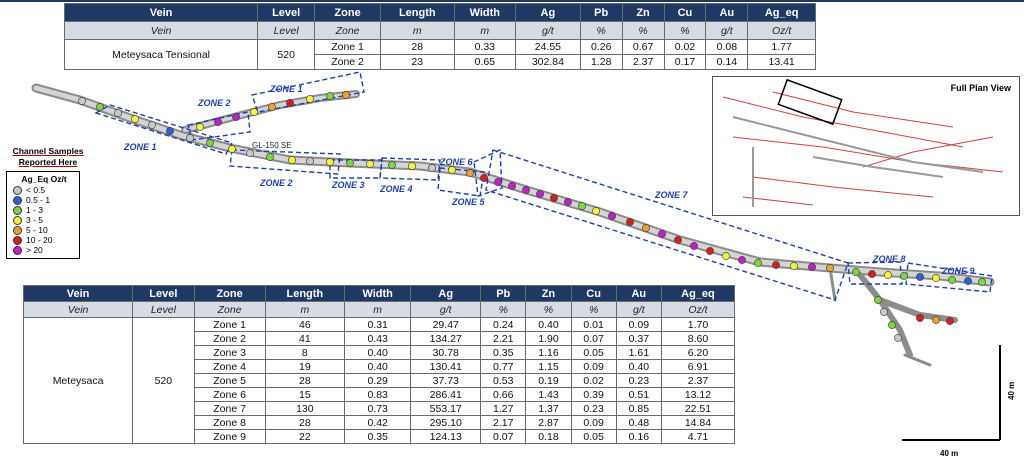  I want to click on level-cell: 520, so click(286, 54).